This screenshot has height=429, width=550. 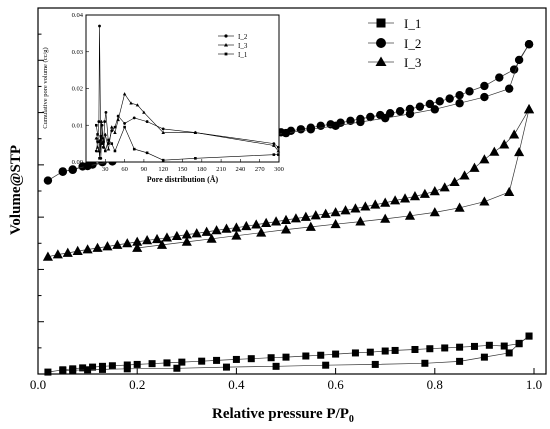 I want to click on inset-x-tick-label: 210, so click(x=221, y=169).